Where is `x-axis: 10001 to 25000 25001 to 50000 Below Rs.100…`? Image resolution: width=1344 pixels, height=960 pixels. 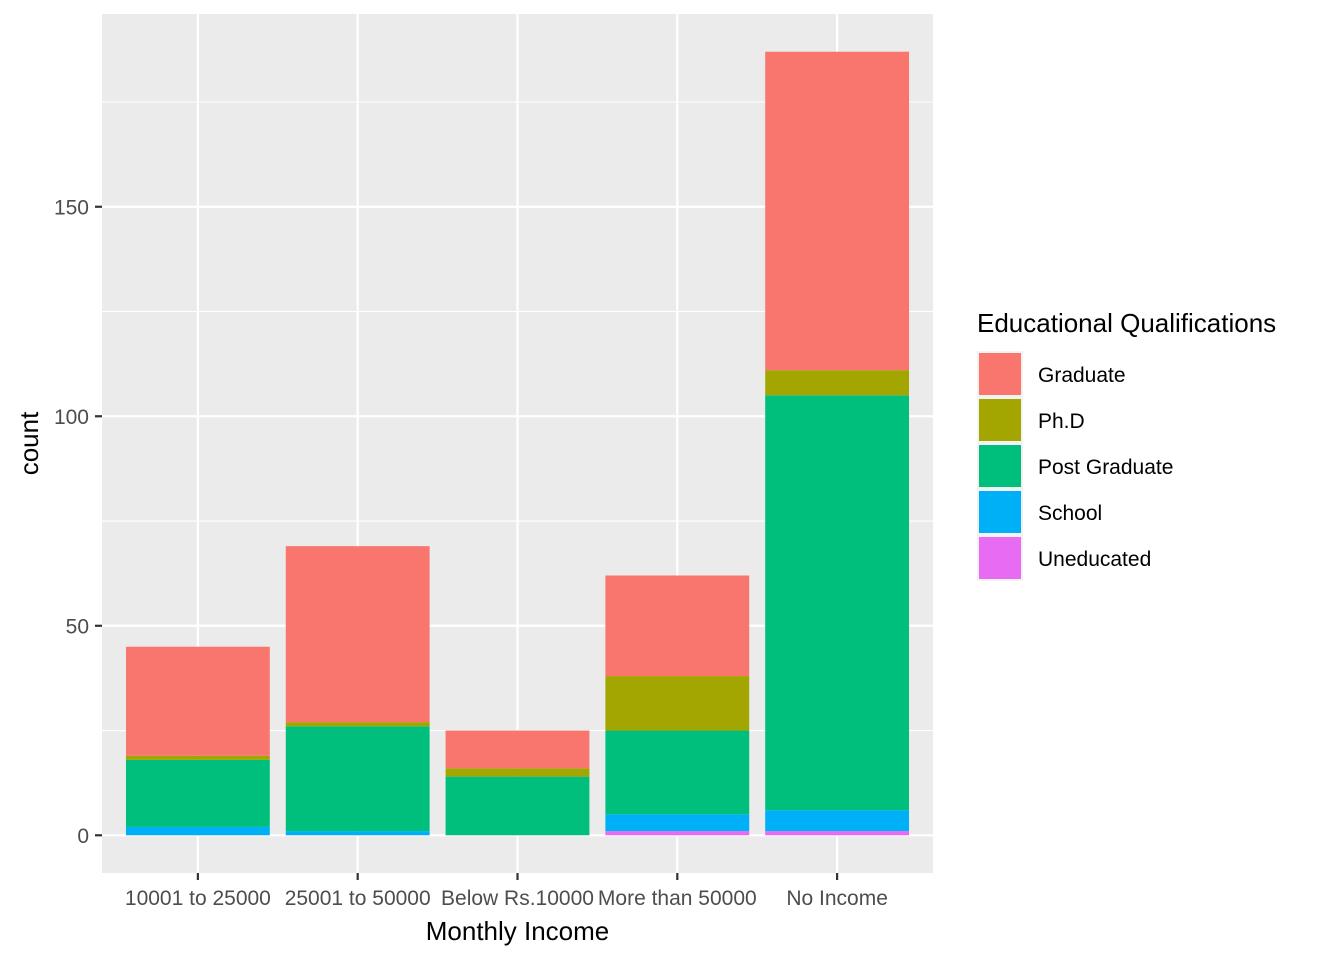 x-axis: 10001 to 25000 25001 to 50000 Below Rs.100… is located at coordinates (506, 891).